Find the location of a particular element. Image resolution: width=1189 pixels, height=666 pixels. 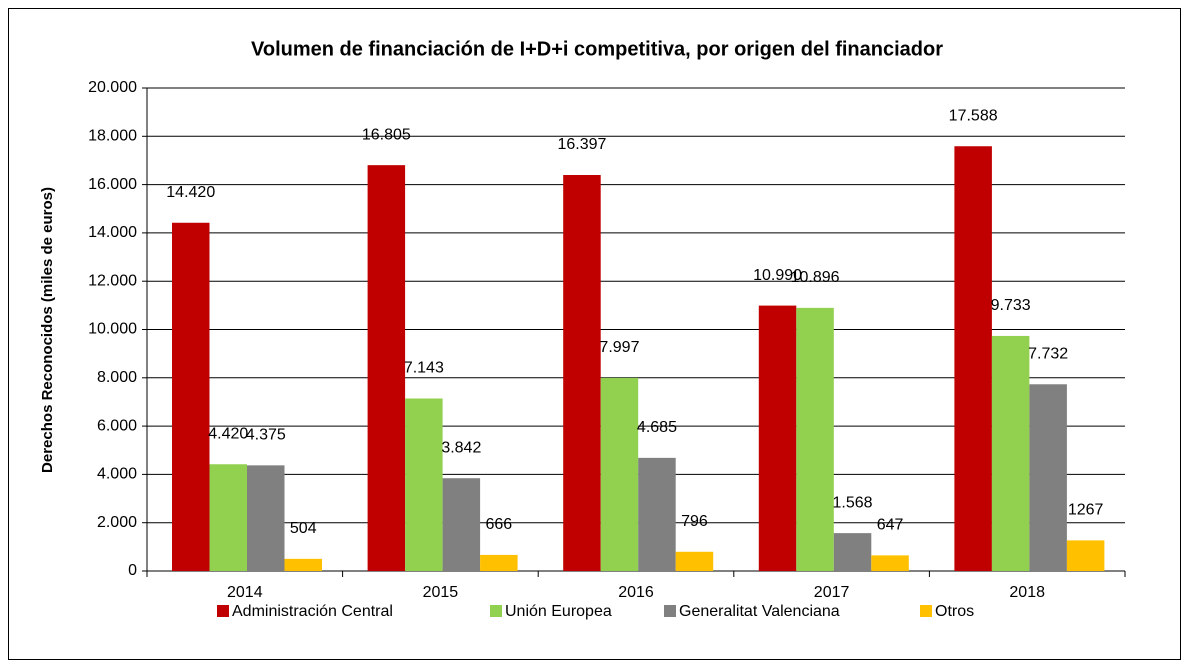

data-label: 4.375 is located at coordinates (266, 435).